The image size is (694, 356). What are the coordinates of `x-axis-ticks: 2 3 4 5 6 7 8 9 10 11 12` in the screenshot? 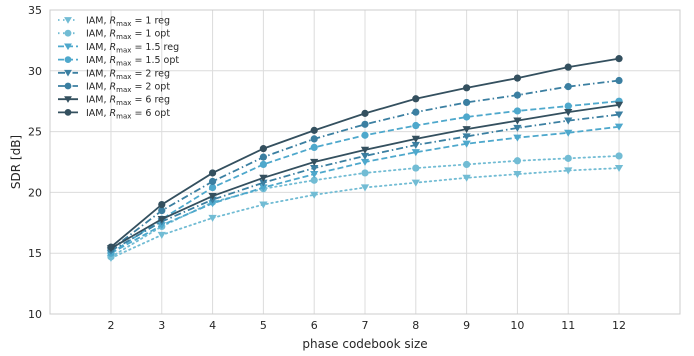 It's located at (366, 325).